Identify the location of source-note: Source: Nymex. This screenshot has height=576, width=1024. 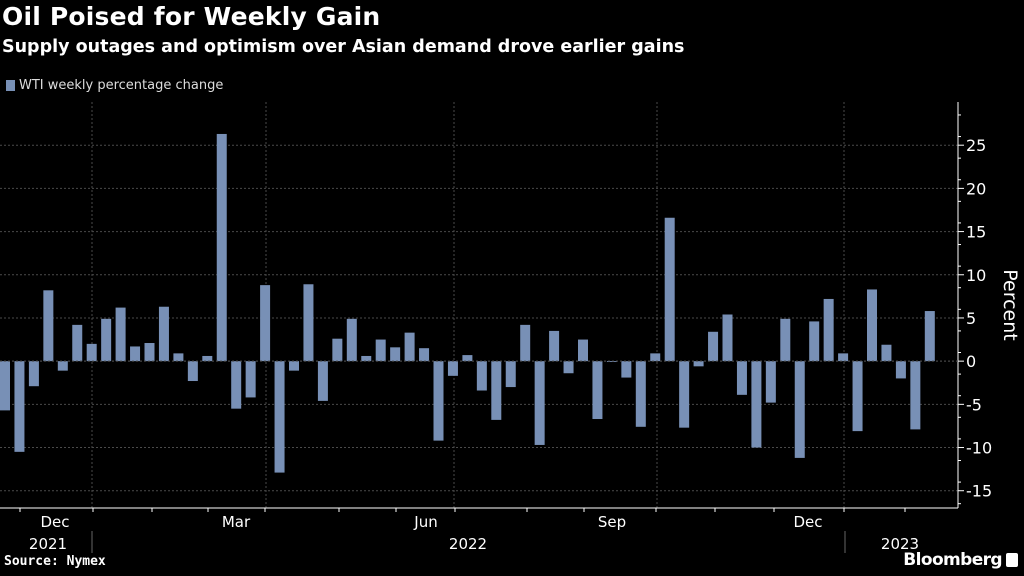
(55, 561).